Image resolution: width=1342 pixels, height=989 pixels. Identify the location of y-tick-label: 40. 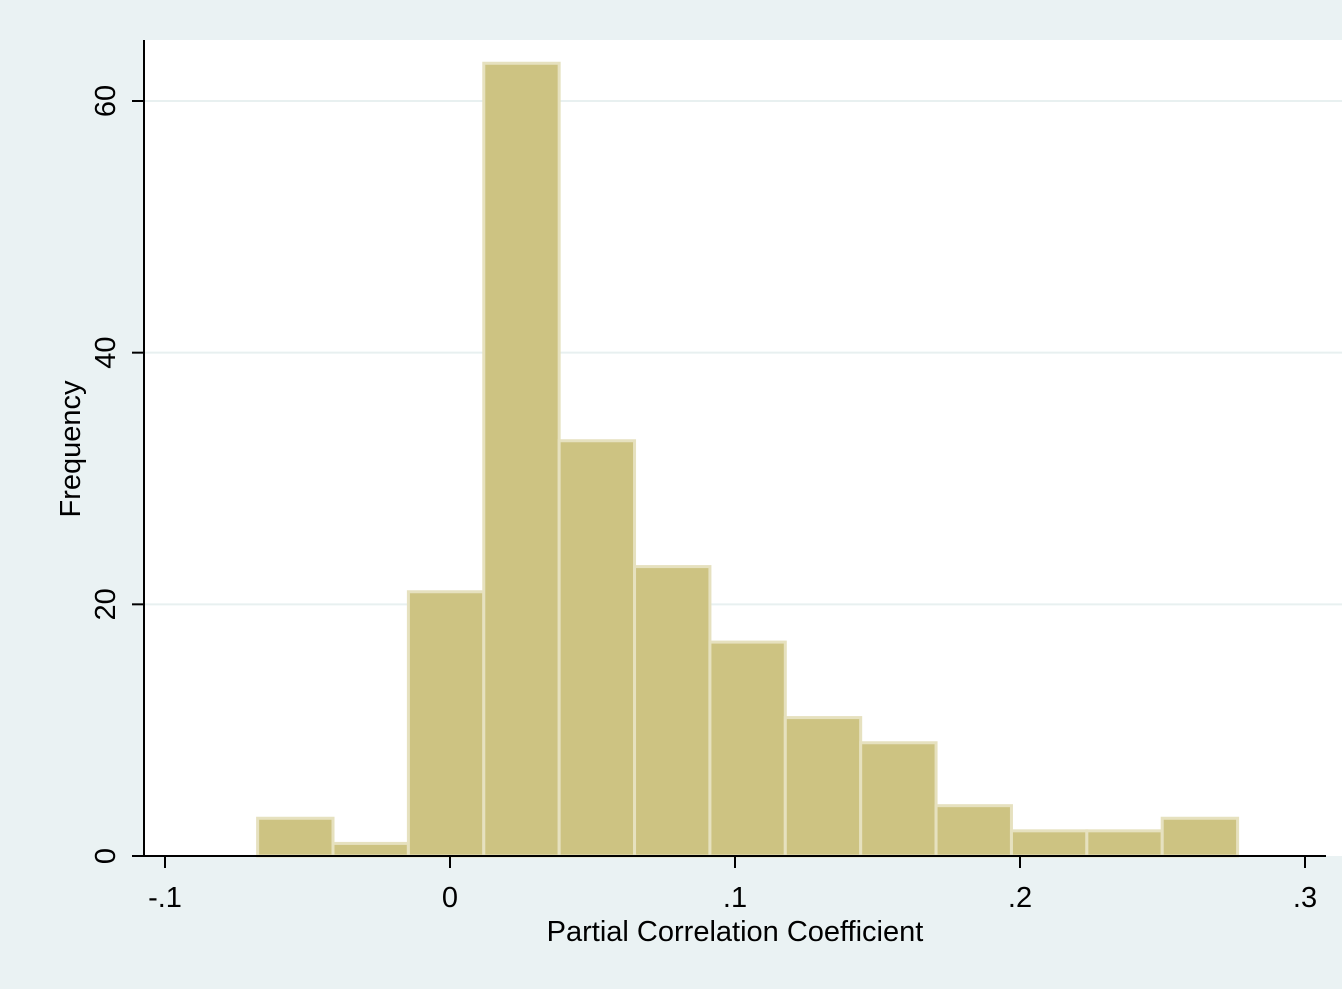
(106, 353).